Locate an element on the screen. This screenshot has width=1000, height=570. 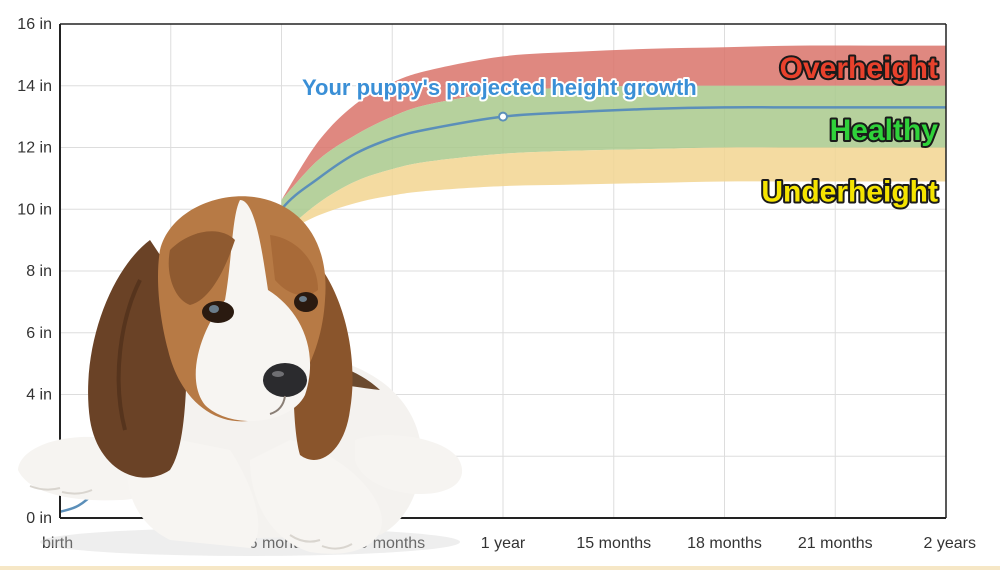
x-tick-label: 9 months is located at coordinates (392, 543).